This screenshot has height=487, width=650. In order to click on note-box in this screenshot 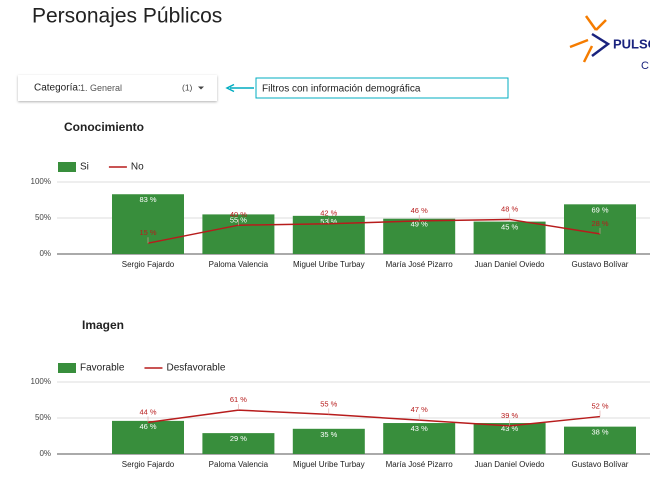, I will do `click(382, 88)`.